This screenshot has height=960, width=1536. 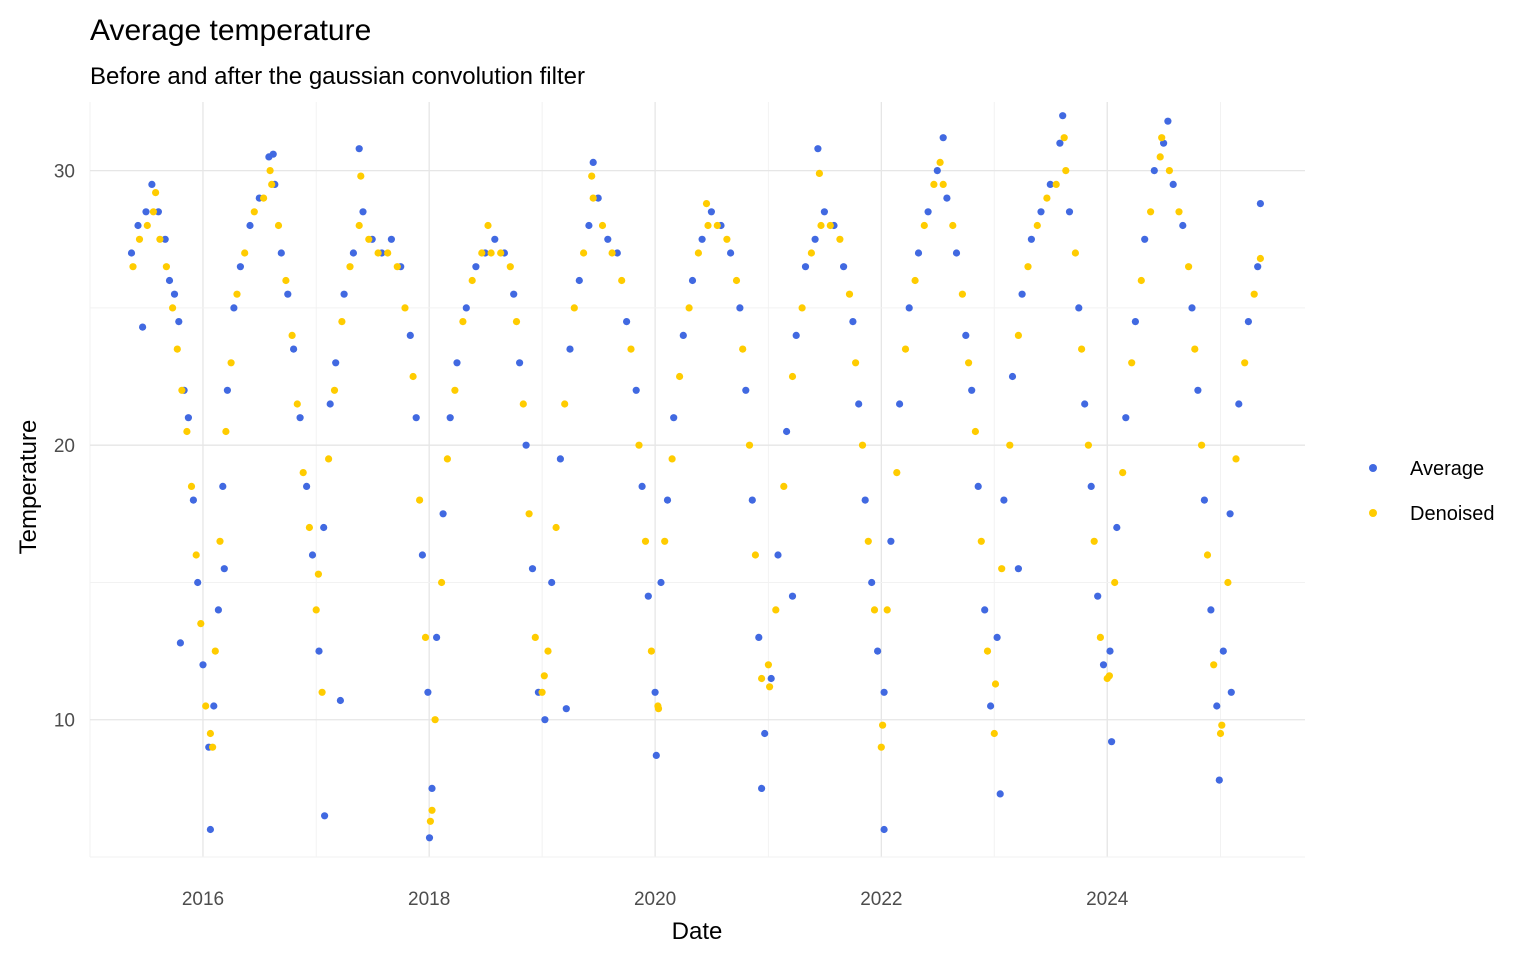 I want to click on x-tick-label: 2022, so click(x=881, y=899).